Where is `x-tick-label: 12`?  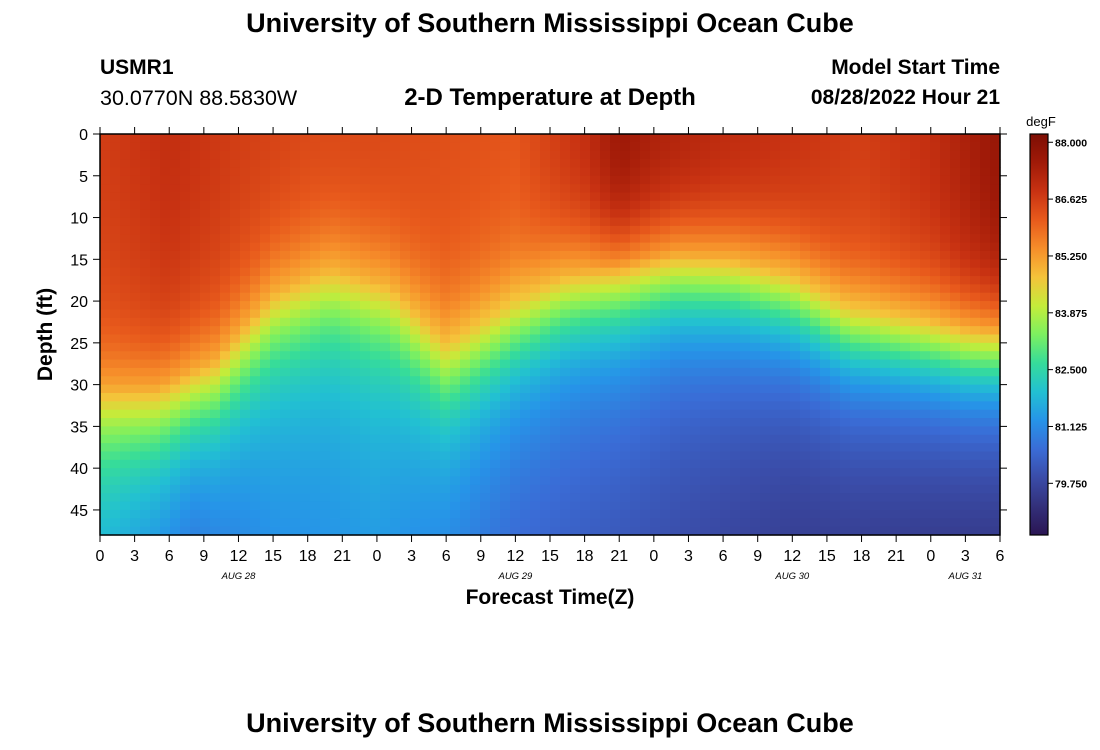
x-tick-label: 12 is located at coordinates (515, 556).